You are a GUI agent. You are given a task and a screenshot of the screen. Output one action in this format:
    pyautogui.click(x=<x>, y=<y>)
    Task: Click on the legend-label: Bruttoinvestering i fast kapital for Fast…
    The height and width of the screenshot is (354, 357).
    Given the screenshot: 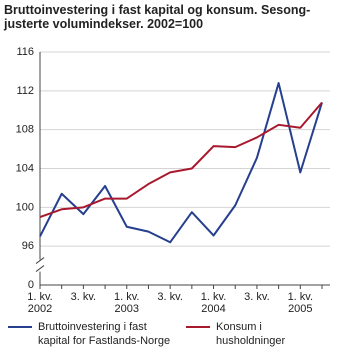 What is the action you would take?
    pyautogui.click(x=104, y=334)
    